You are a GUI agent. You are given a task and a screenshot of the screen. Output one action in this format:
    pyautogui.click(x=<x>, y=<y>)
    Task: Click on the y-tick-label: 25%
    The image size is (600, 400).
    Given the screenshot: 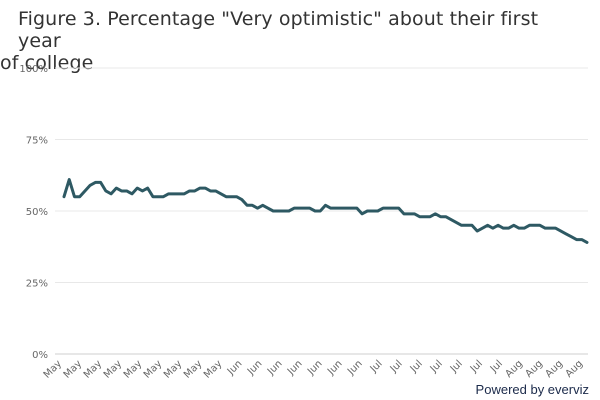 What is the action you would take?
    pyautogui.click(x=37, y=284)
    